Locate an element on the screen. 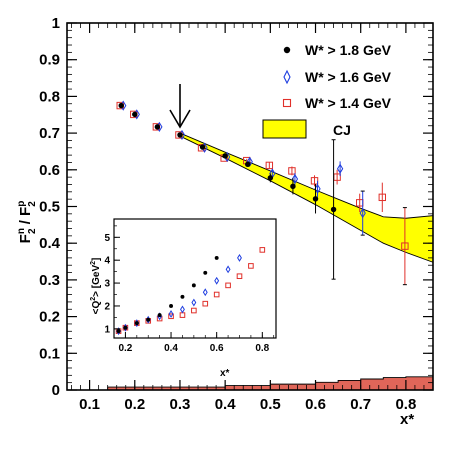  inset-data-layer is located at coordinates (190, 291).